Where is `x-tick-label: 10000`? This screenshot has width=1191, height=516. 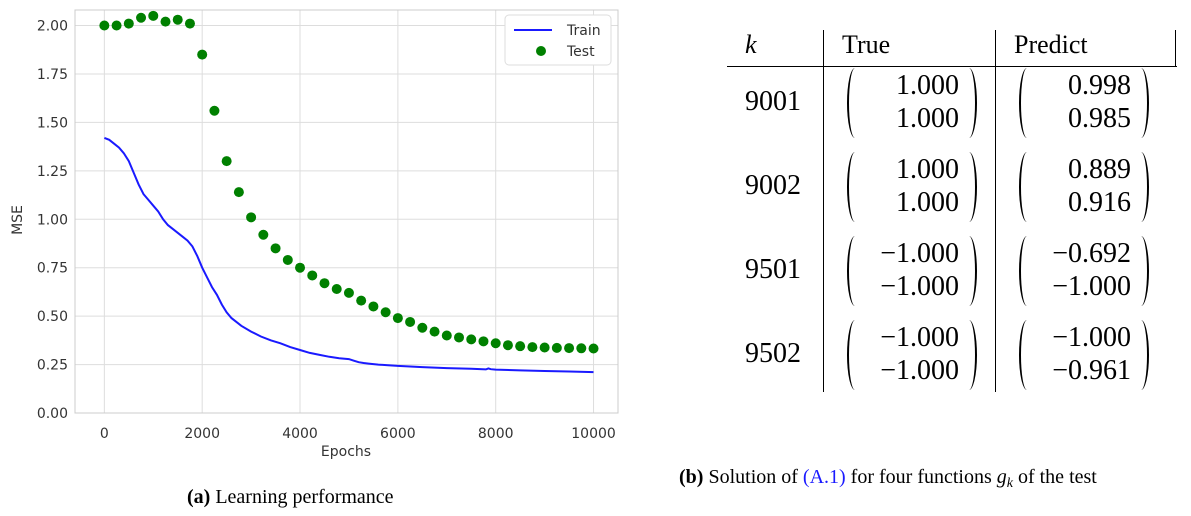
x-tick-label: 10000 is located at coordinates (593, 434).